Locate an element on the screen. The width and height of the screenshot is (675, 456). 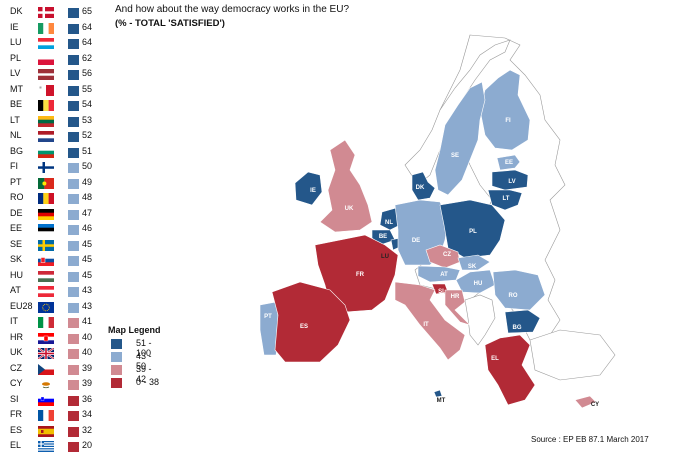
flag-icon-bg is located at coordinates (46, 152).